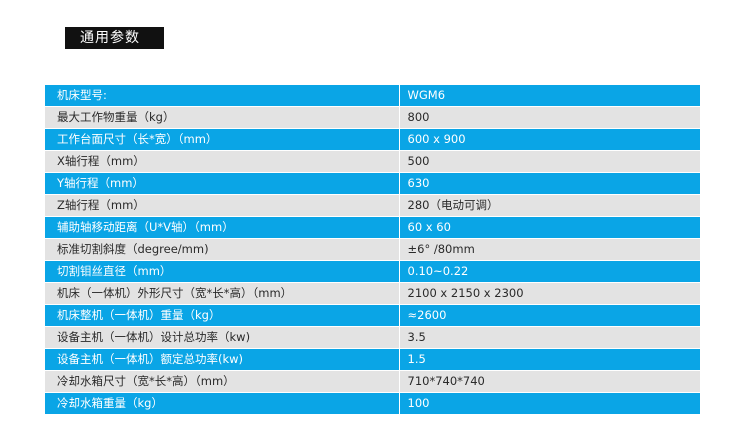  I want to click on spec-row: 设备主机（一体机）额定总功率(kw) 1.5, so click(372, 359).